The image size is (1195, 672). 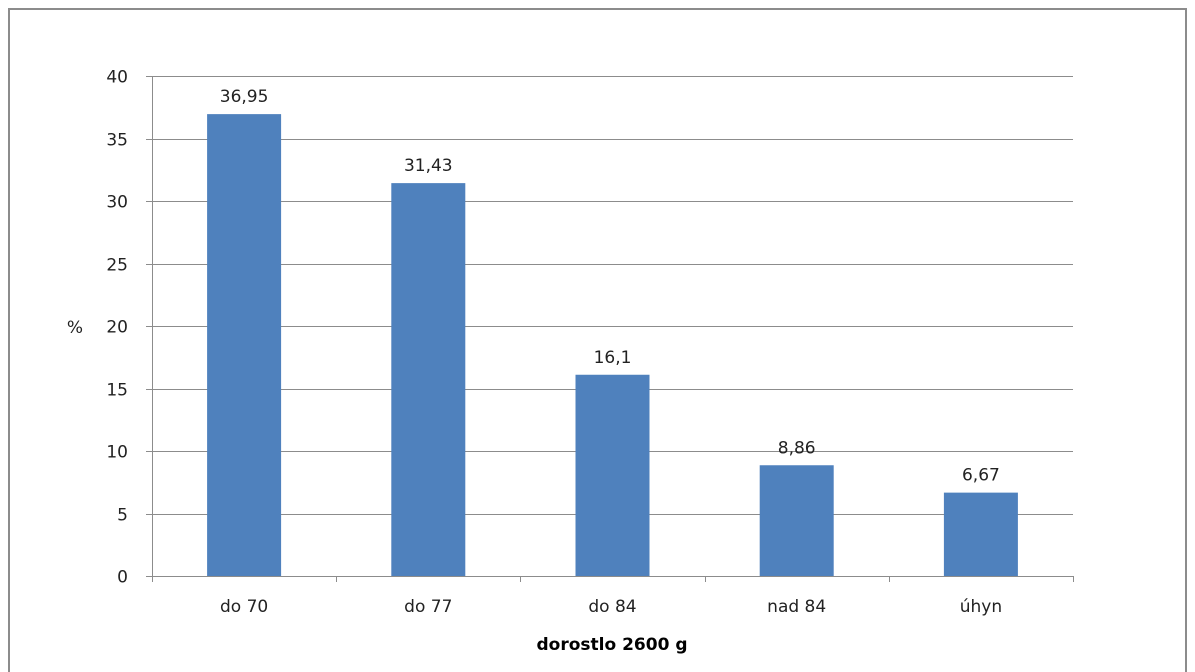 I want to click on x-axis-label: dorostlo 2600 g, so click(x=612, y=645).